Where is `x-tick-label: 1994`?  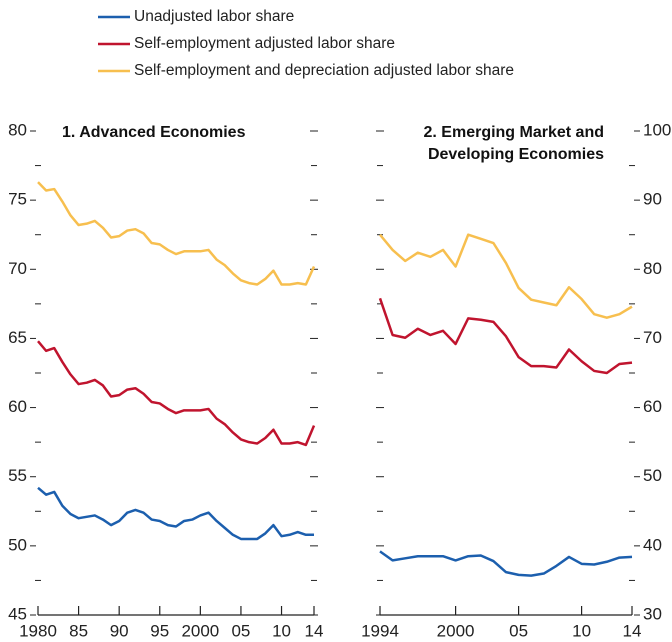
x-tick-label: 1994 is located at coordinates (380, 630).